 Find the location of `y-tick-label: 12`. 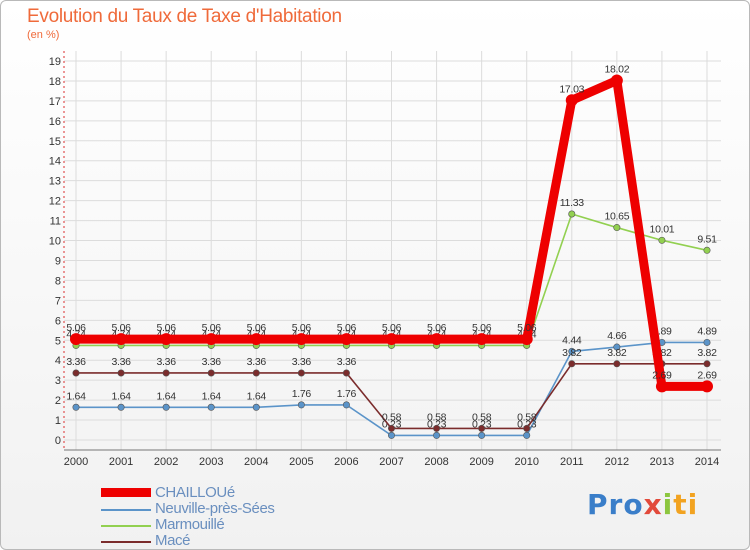

y-tick-label: 12 is located at coordinates (55, 202).